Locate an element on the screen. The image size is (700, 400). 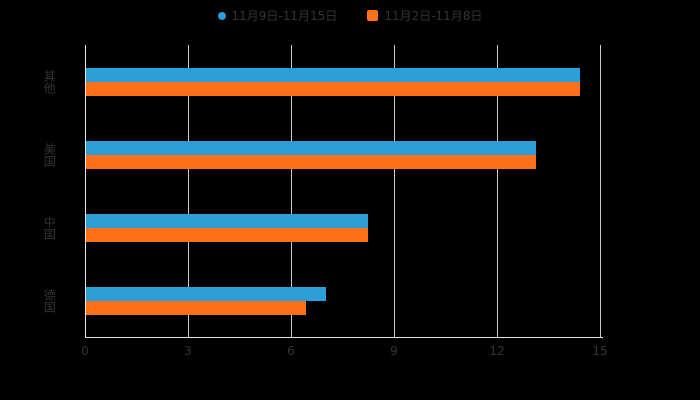
legend-label: 11月9日-11月15日 is located at coordinates (284, 16).